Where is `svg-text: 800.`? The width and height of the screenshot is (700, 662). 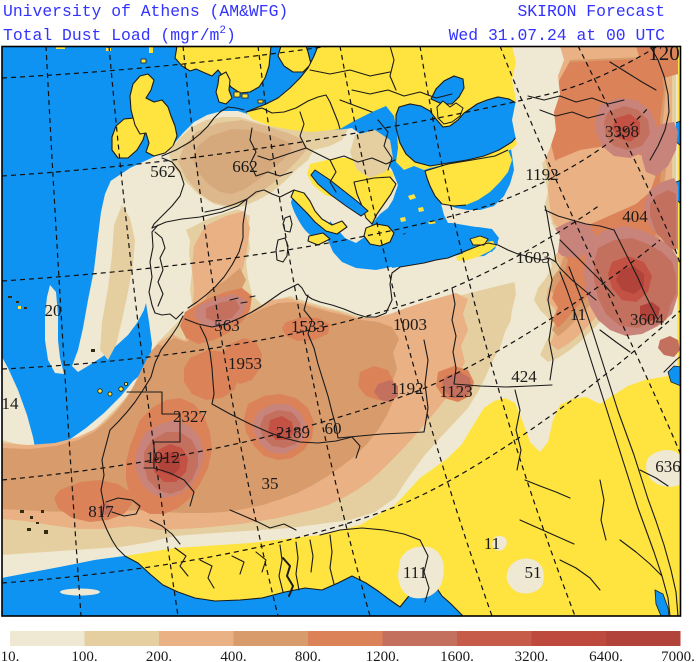
svg-text: 800. is located at coordinates (308, 655).